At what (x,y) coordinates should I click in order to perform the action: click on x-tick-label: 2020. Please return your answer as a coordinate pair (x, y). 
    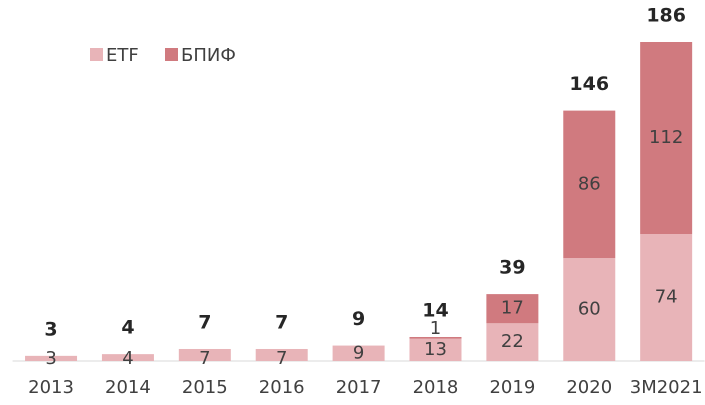
    Looking at the image, I should click on (589, 387).